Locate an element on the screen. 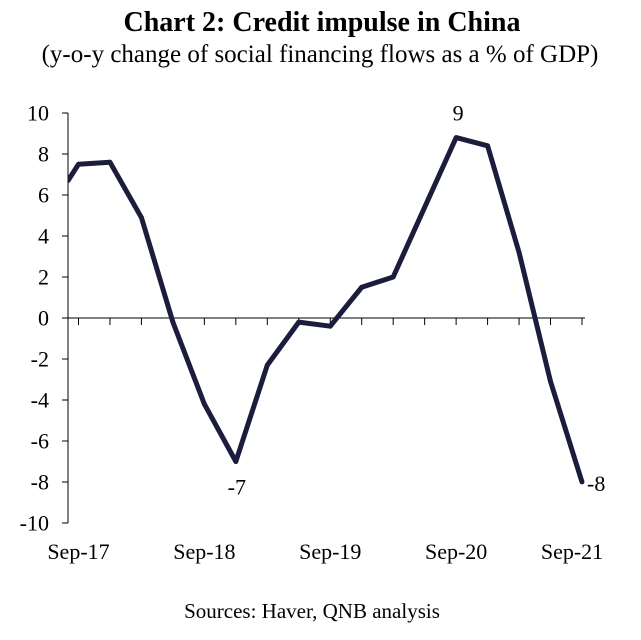  x-tick-label: Sep-18 is located at coordinates (204, 551).